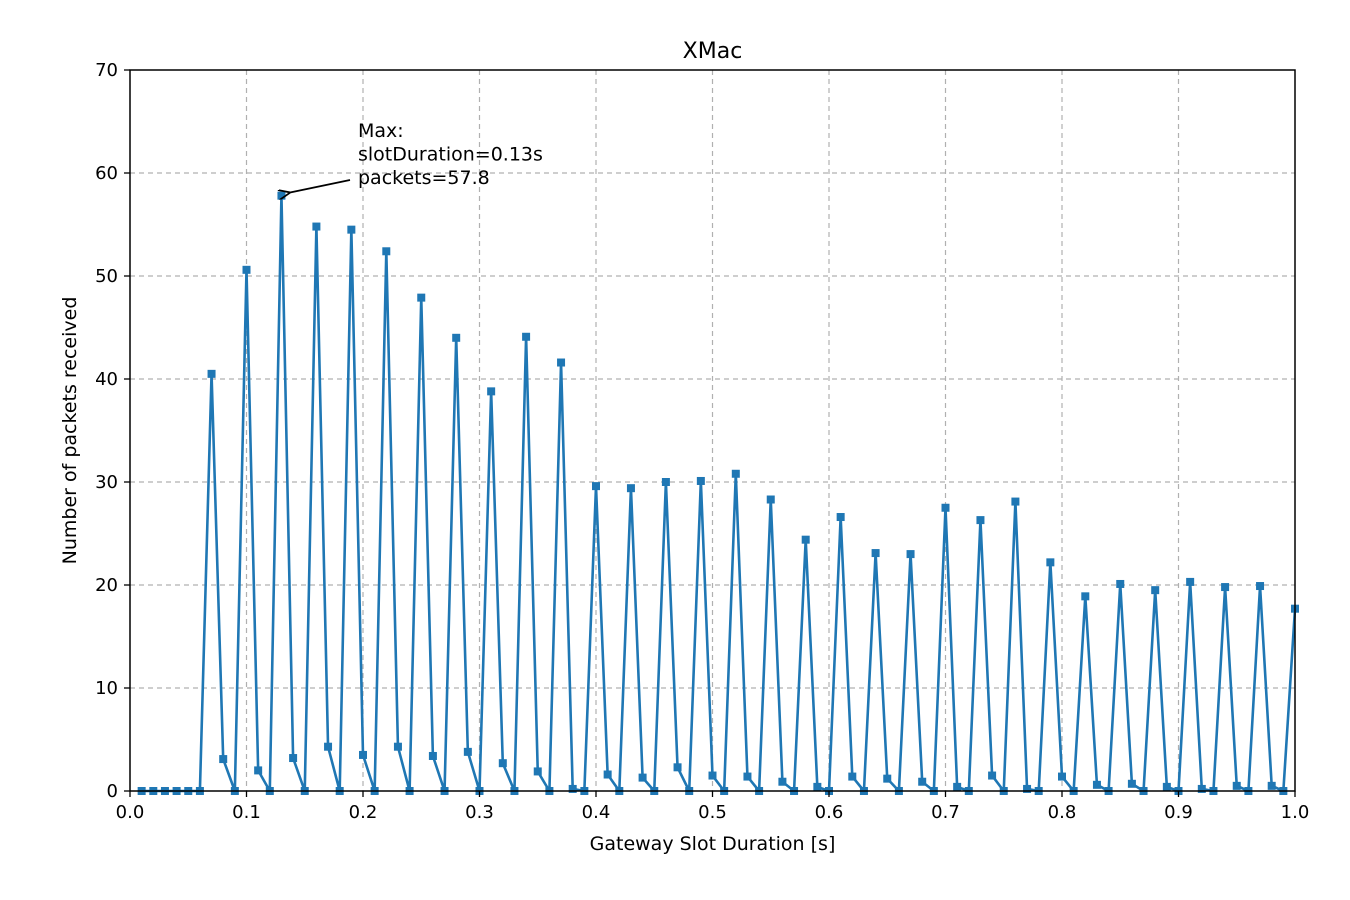 The image size is (1350, 900). I want to click on x-tick-label: 0.7, so click(945, 812).